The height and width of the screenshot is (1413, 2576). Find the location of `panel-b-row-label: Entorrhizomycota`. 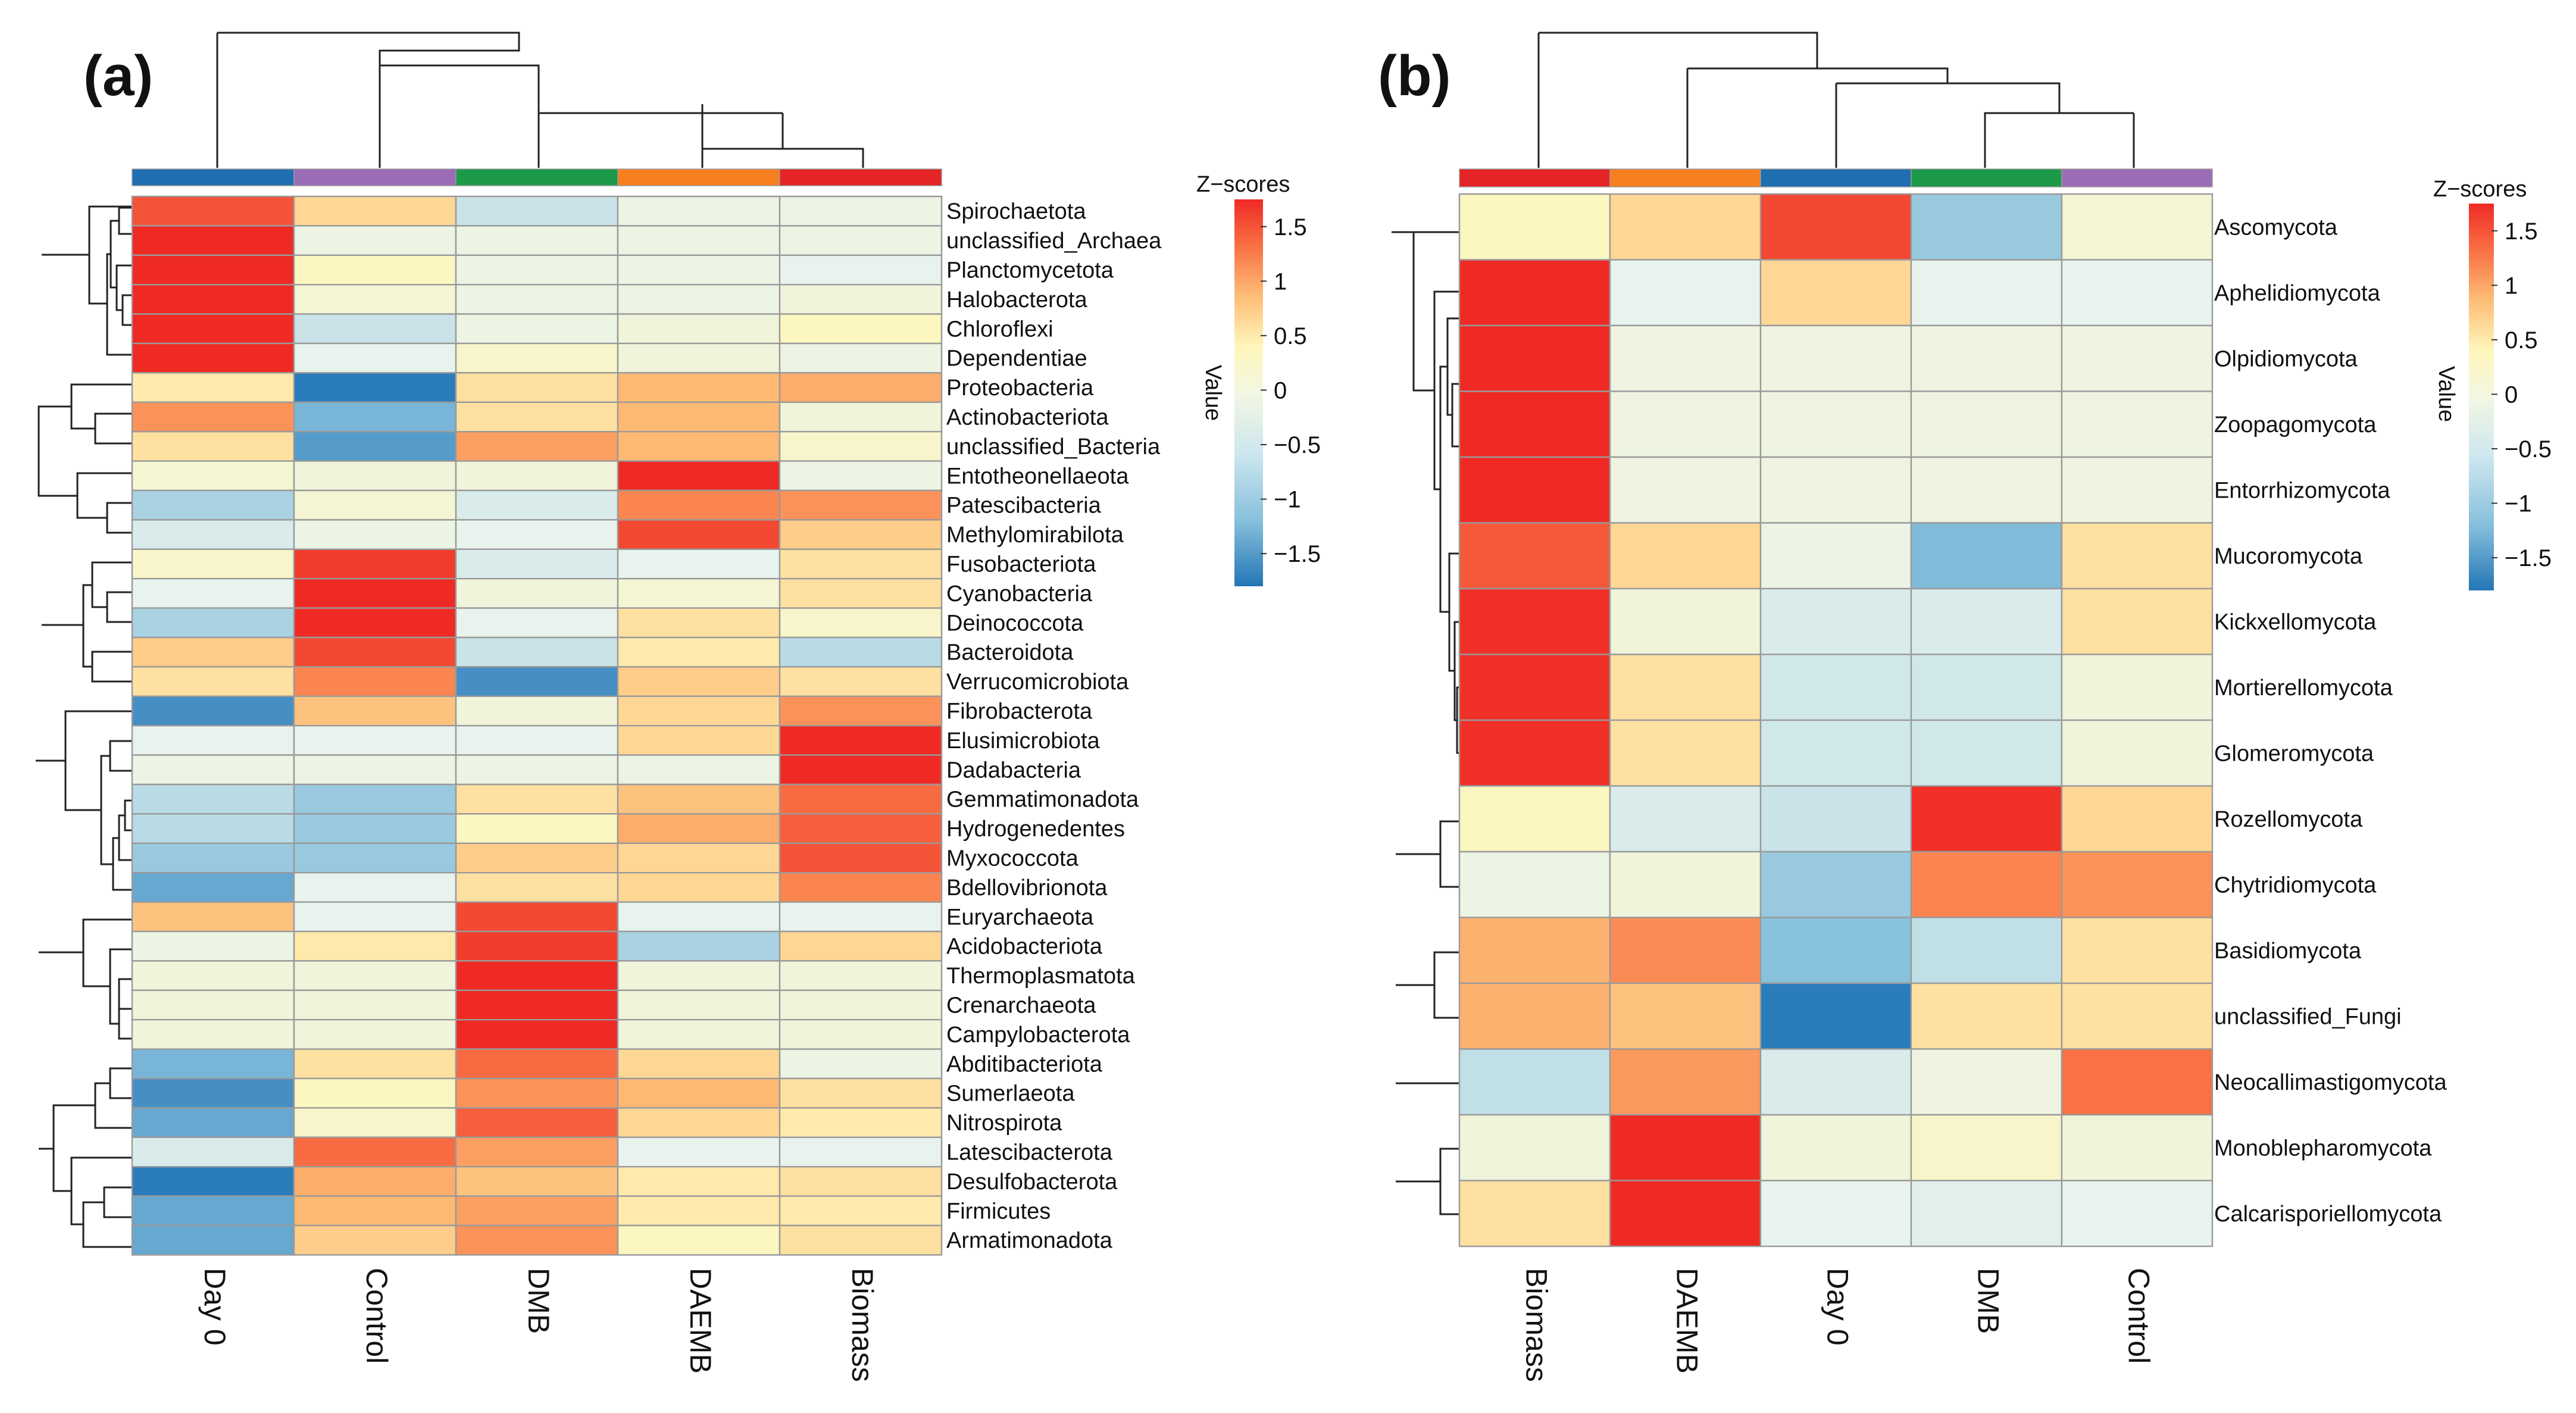

panel-b-row-label: Entorrhizomycota is located at coordinates (2302, 490).